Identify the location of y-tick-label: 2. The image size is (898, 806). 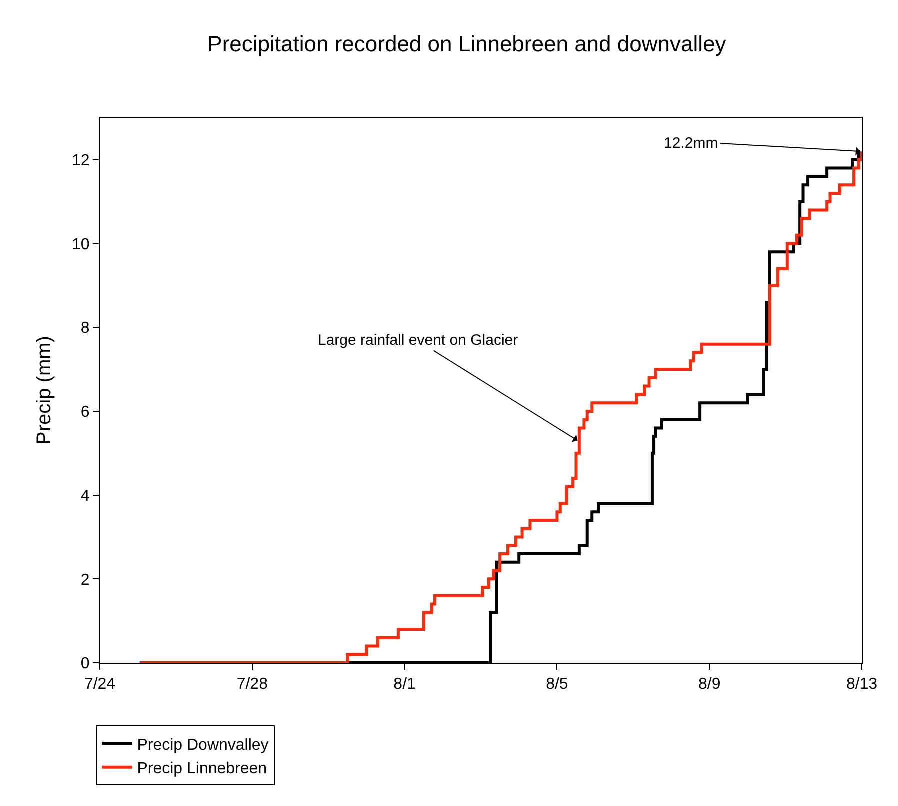
(85, 580).